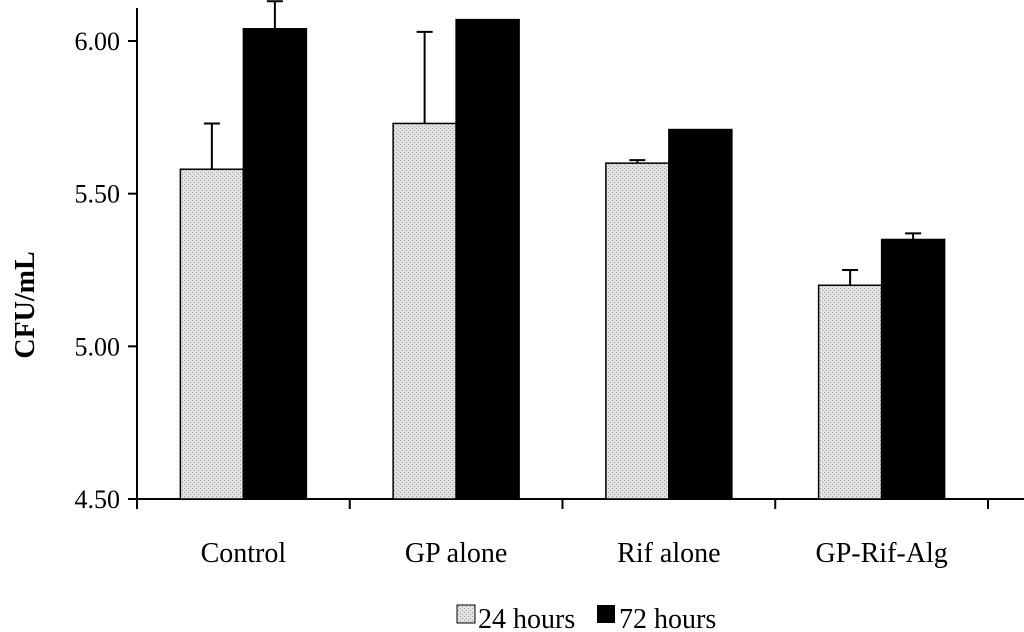  I want to click on y-axis-title: CFU/mL, so click(25, 304).